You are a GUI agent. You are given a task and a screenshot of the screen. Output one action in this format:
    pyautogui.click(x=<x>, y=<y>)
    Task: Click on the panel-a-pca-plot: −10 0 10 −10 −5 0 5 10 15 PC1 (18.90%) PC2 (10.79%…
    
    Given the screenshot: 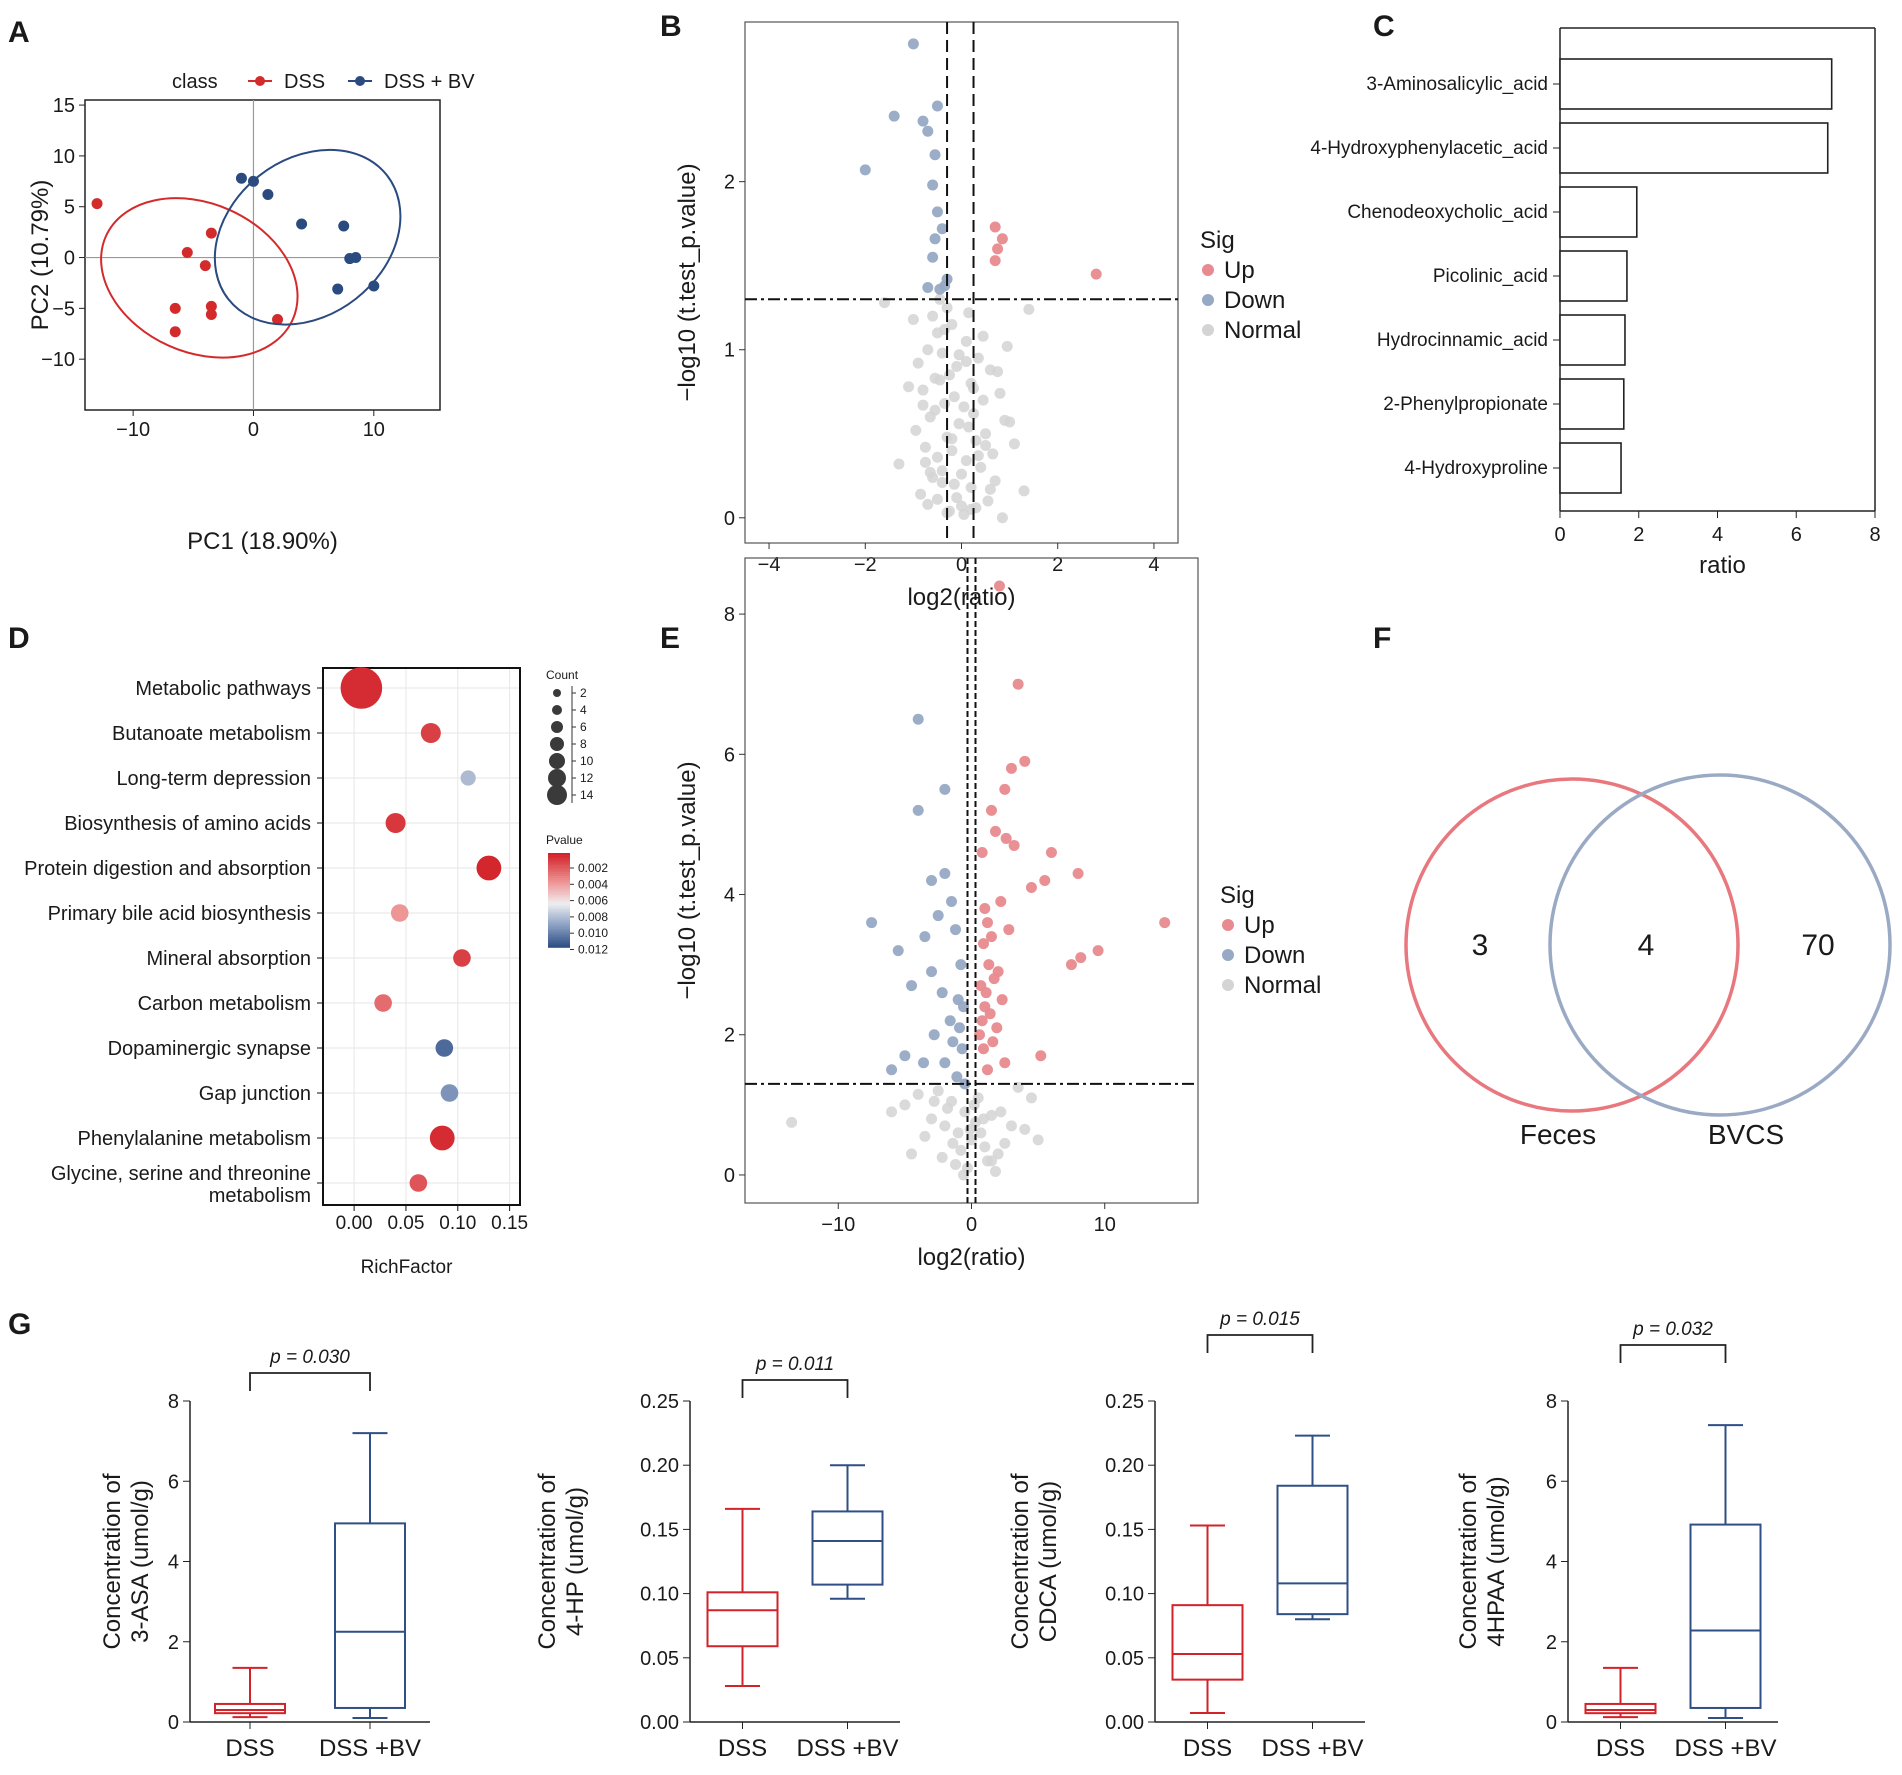 What is the action you would take?
    pyautogui.click(x=251, y=313)
    